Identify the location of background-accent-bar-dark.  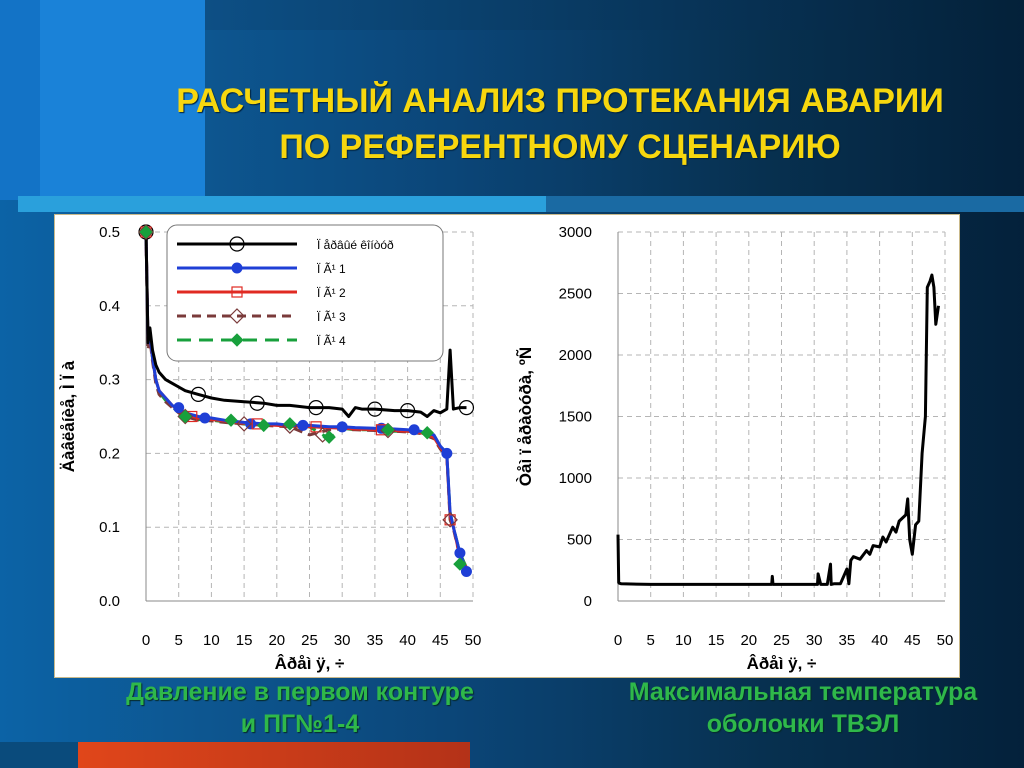
(785, 204).